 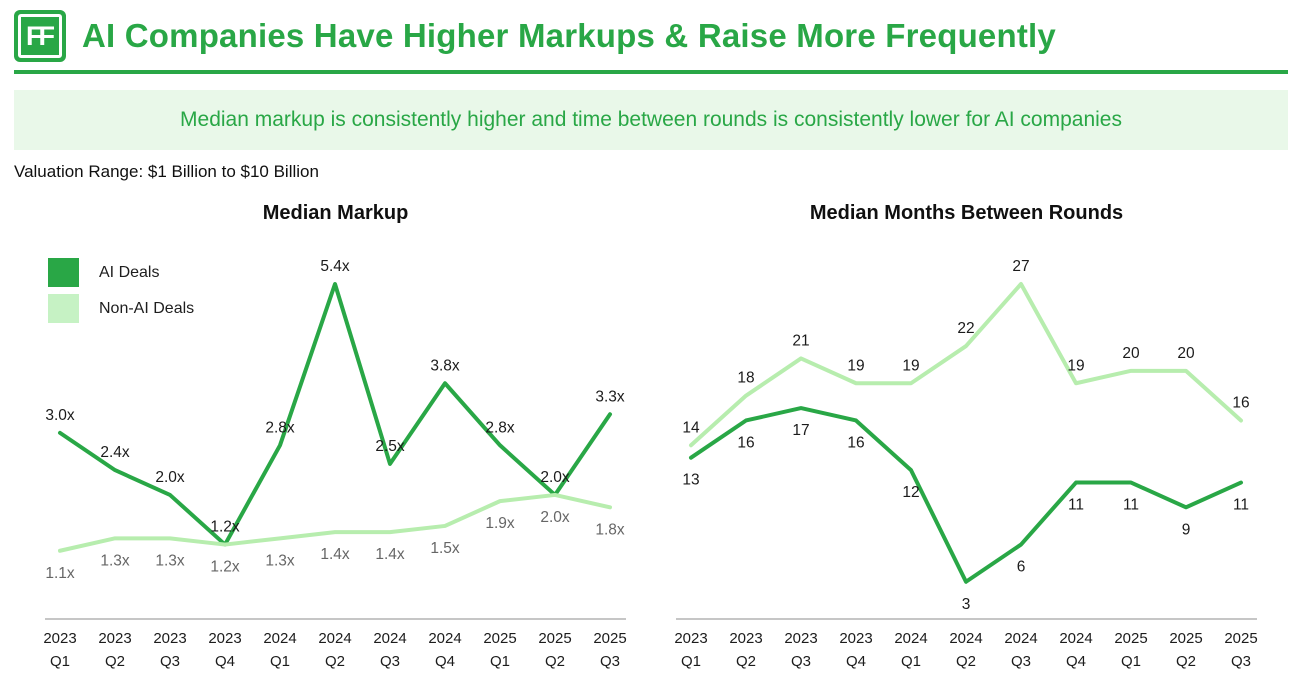 I want to click on svg-text: 3.3x, so click(x=610, y=396).